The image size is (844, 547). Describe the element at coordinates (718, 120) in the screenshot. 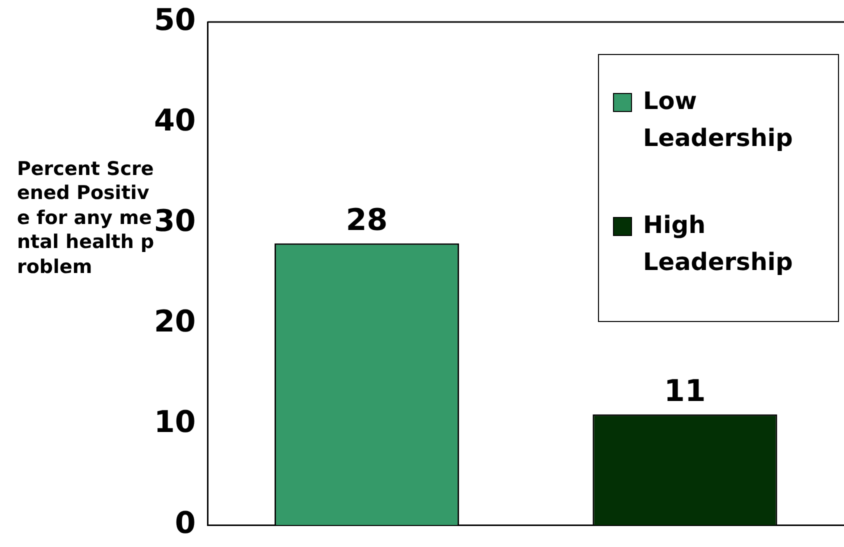

I see `legend-label: Low Leadership` at that location.